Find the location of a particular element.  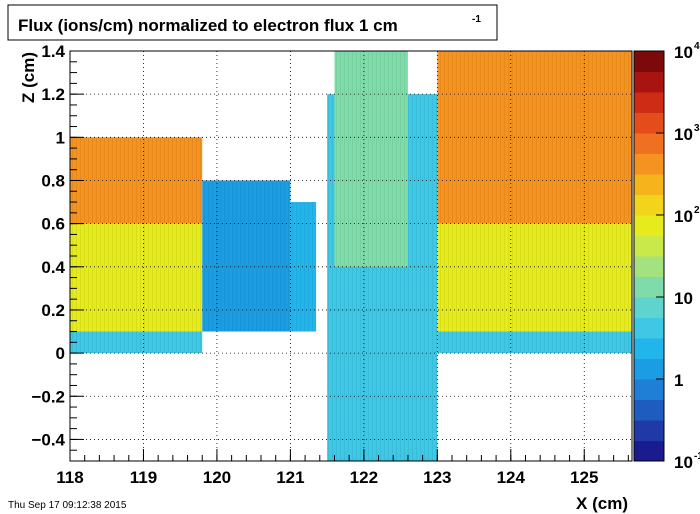

x-tick-label: 123 is located at coordinates (437, 477).